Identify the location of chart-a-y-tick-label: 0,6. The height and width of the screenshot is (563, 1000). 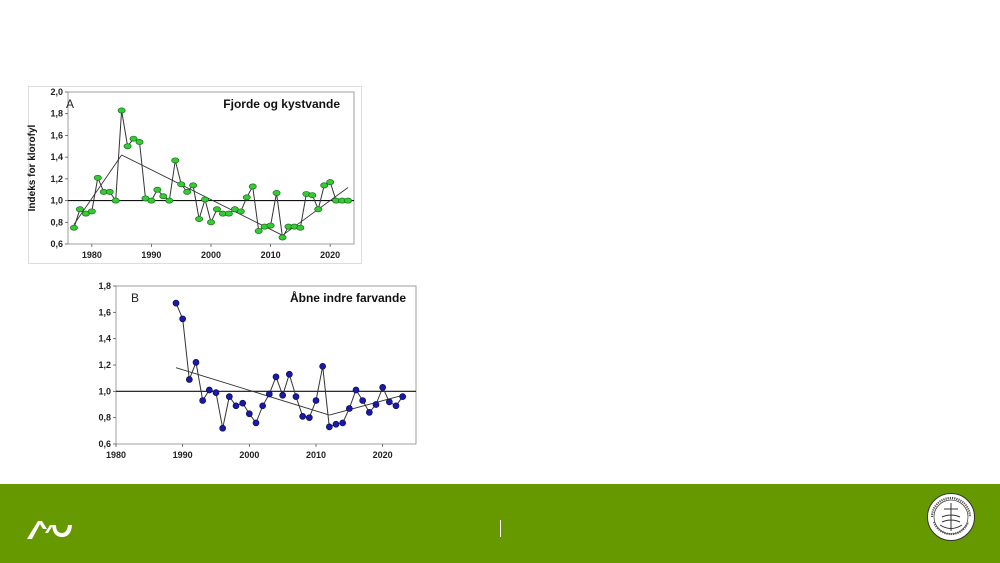
(56, 244).